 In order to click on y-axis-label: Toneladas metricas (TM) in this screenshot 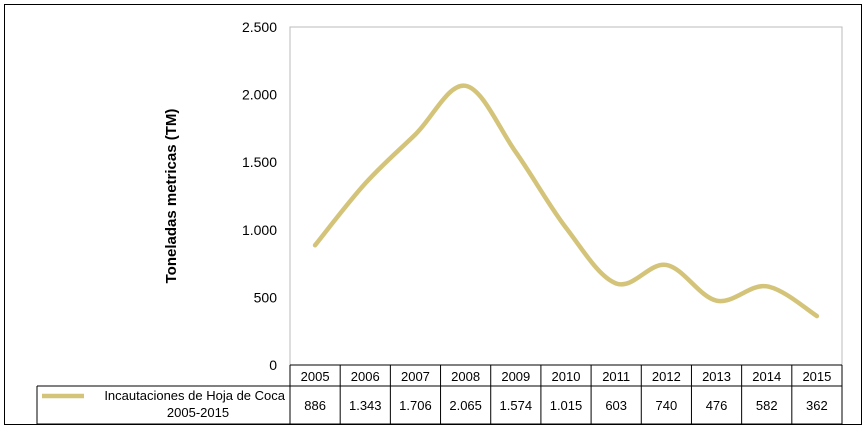, I will do `click(171, 196)`.